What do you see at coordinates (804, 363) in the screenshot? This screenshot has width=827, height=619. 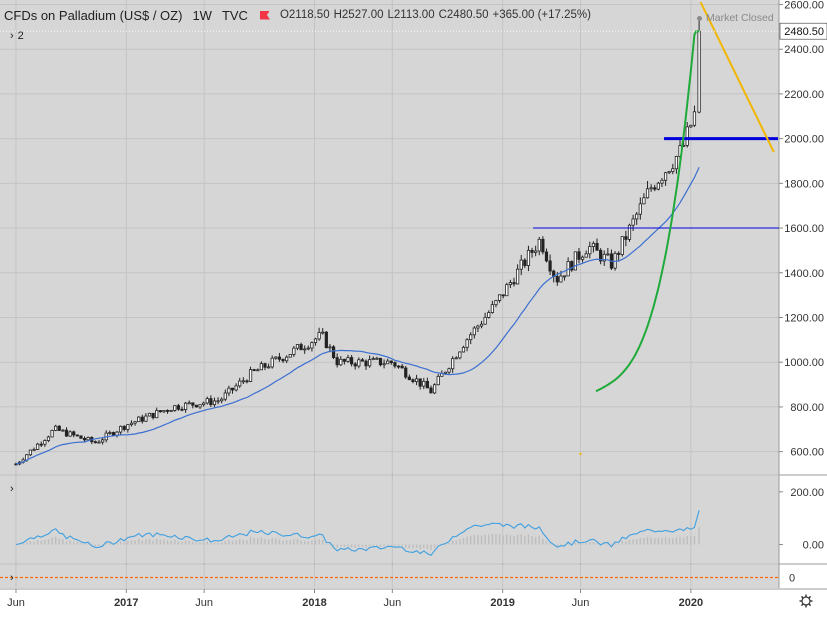 I see `price-tick-label: 1000.00` at bounding box center [804, 363].